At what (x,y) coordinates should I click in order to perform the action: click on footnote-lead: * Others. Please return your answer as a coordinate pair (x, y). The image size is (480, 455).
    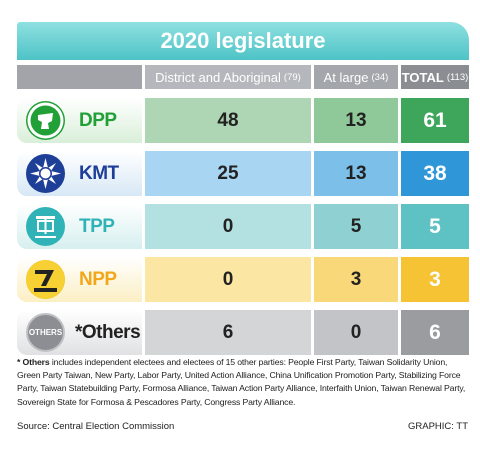
    Looking at the image, I should click on (33, 362).